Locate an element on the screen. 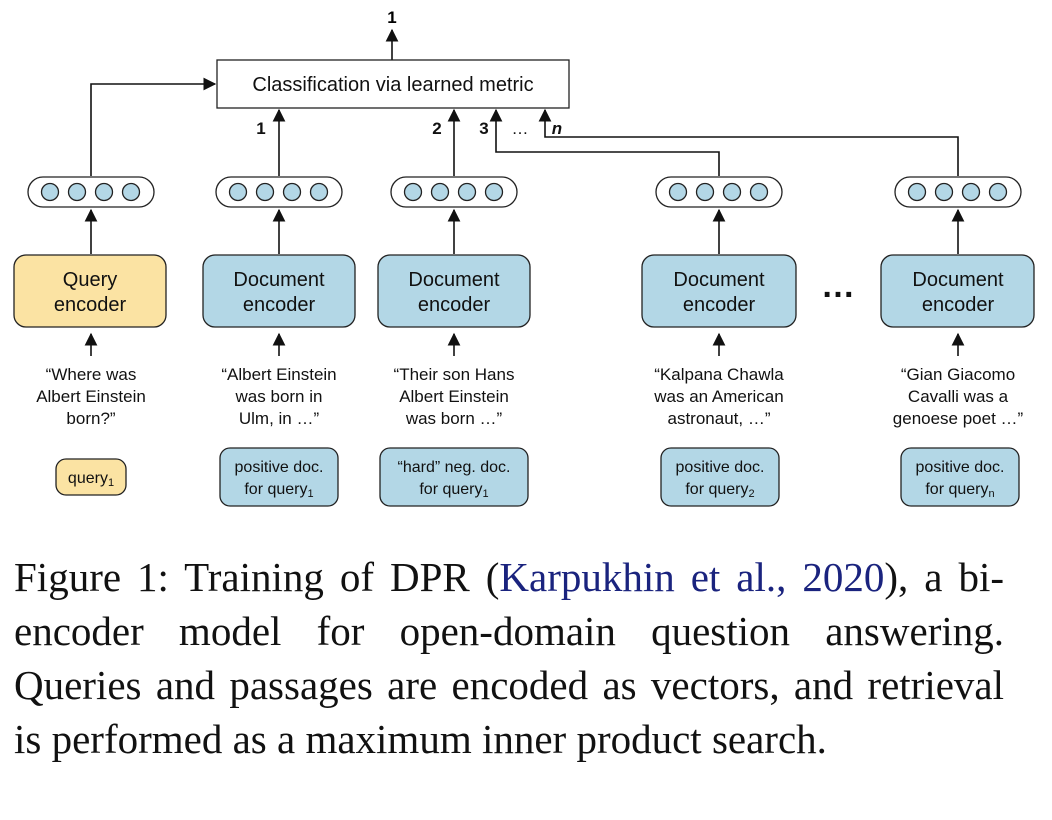  arrow-label-3: 3 is located at coordinates (483, 128).